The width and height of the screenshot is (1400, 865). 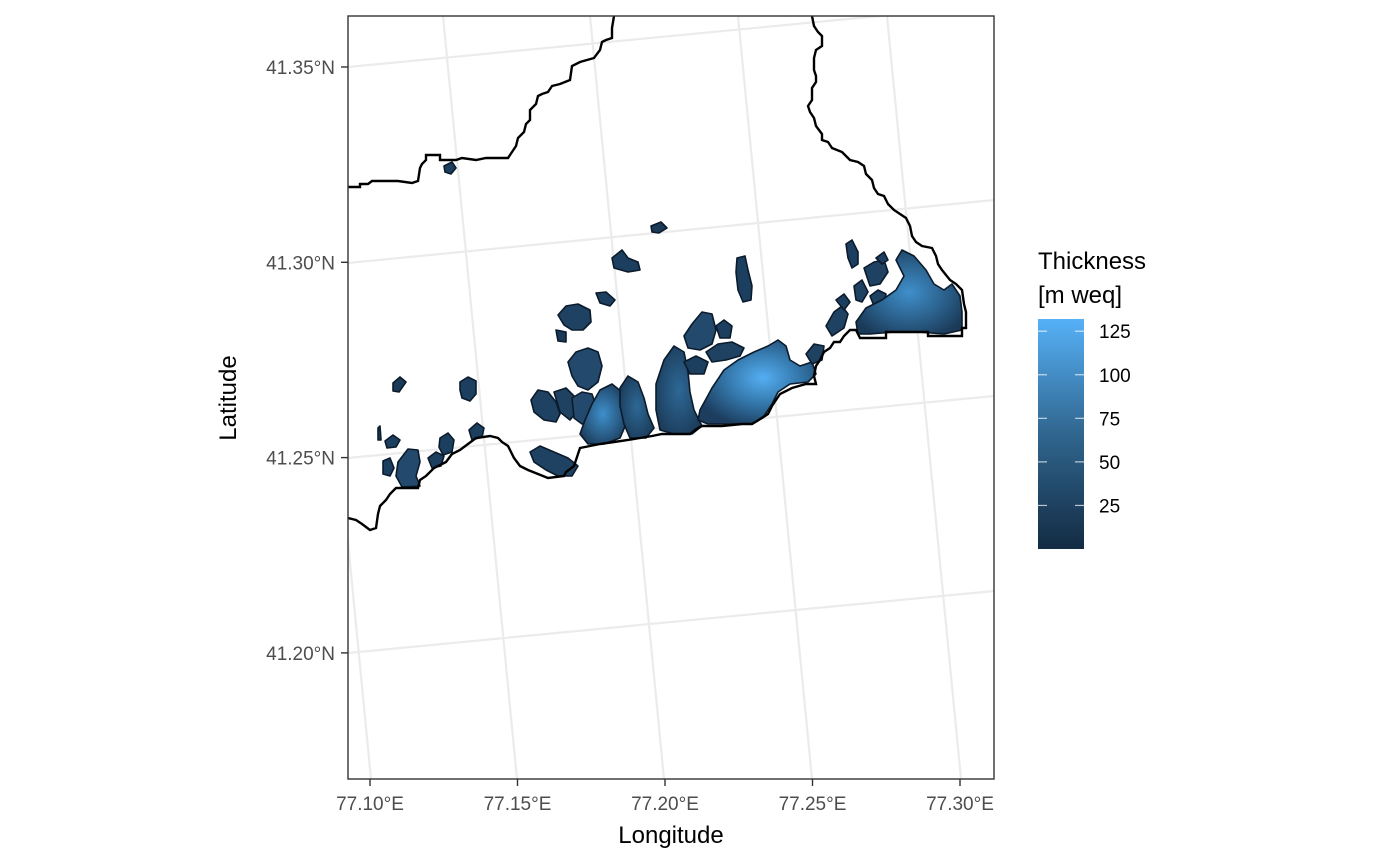 I want to click on y-axis-title: Latitude, so click(x=228, y=397).